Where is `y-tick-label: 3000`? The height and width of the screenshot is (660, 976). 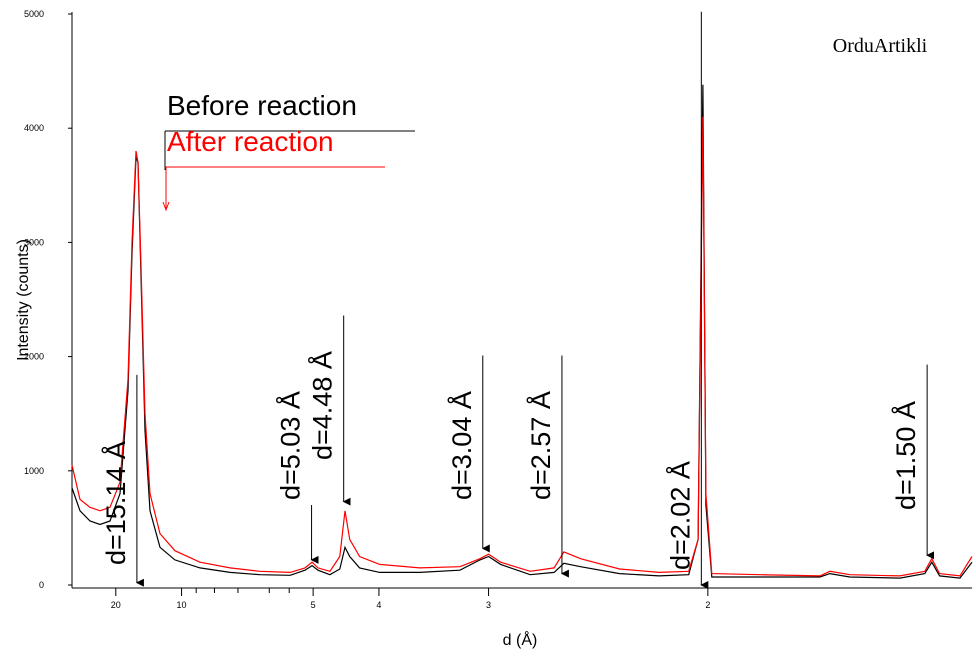
y-tick-label: 3000 is located at coordinates (34, 242).